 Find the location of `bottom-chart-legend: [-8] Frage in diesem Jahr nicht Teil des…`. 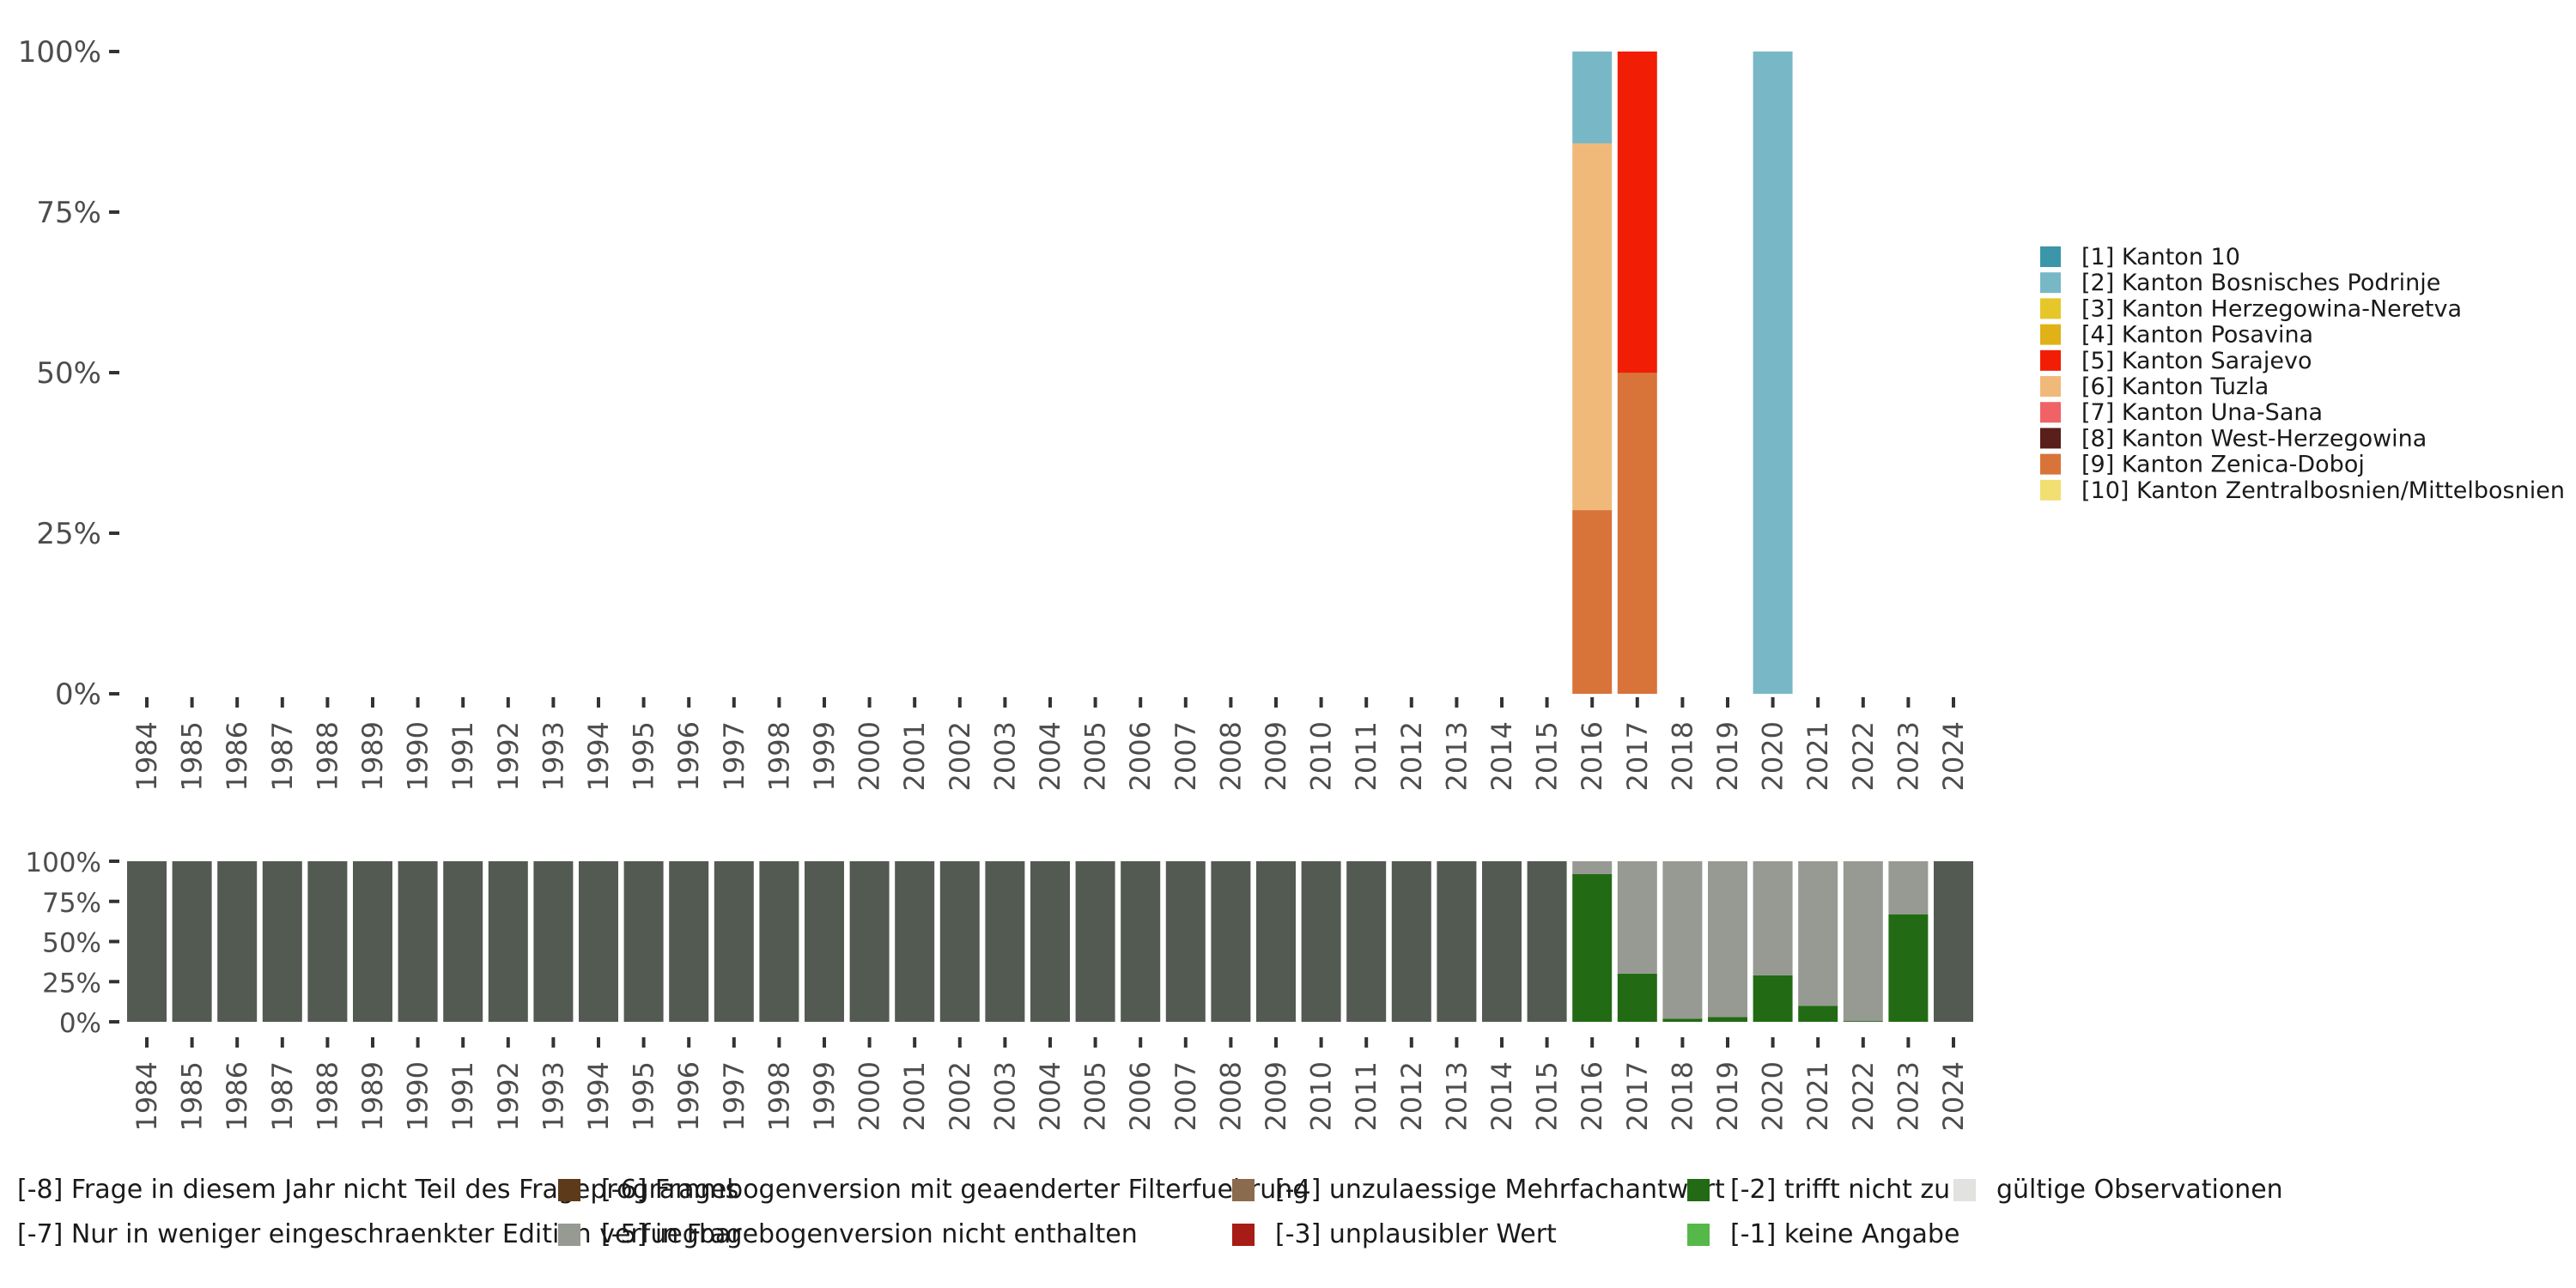

bottom-chart-legend: [-8] Frage in diesem Jahr nicht Teil des… is located at coordinates (1150, 1212).